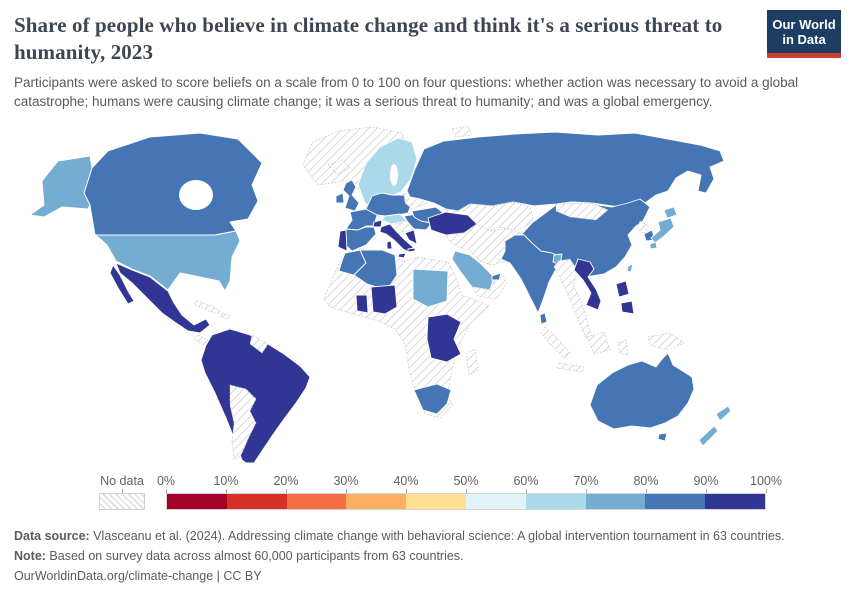  What do you see at coordinates (225, 316) in the screenshot?
I see `country-hispaniola` at bounding box center [225, 316].